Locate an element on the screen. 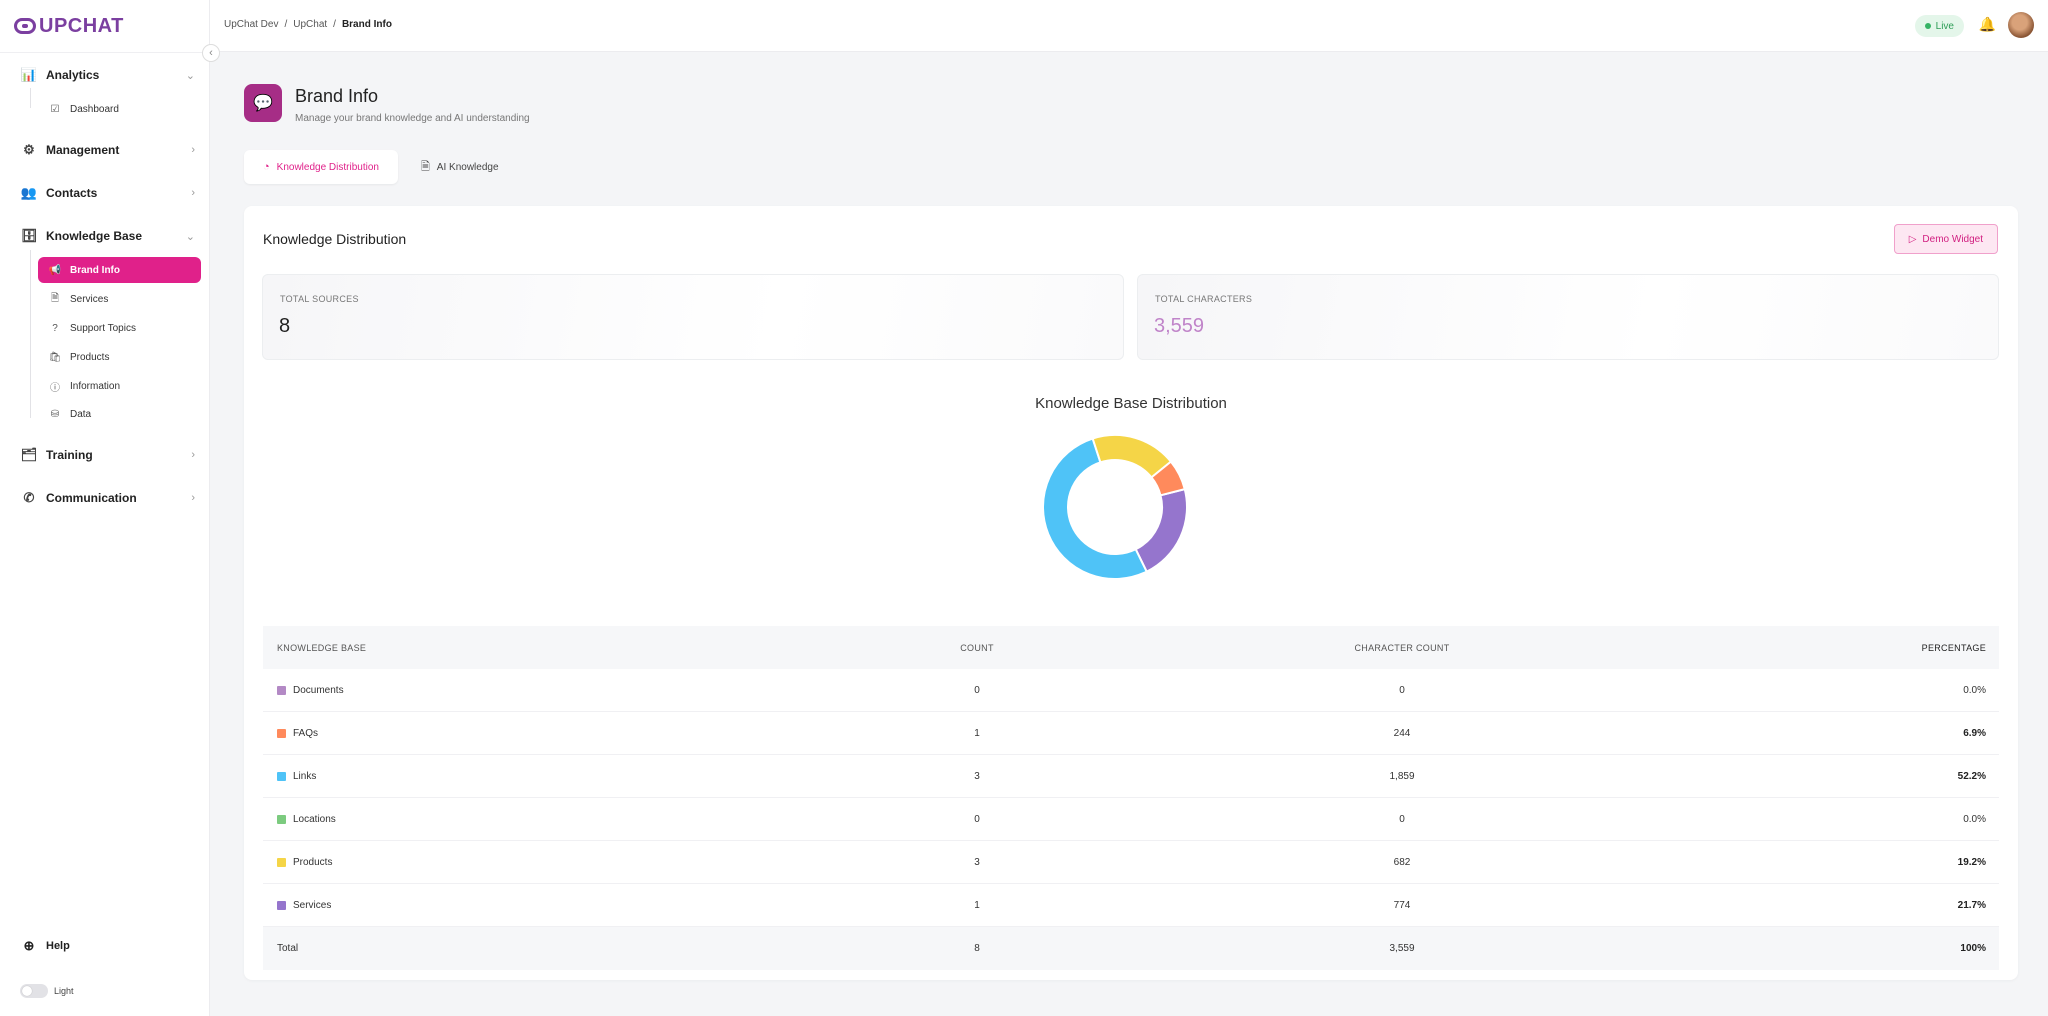  sidebar-item-label: Services is located at coordinates (89, 299).